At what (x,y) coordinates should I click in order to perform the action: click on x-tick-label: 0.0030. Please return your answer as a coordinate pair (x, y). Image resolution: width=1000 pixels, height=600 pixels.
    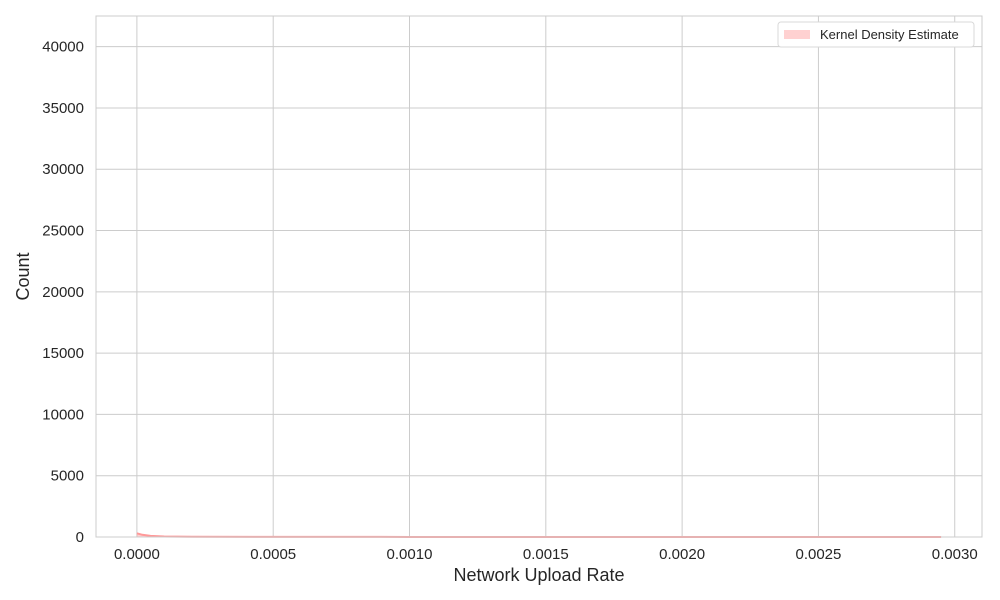
    Looking at the image, I should click on (955, 554).